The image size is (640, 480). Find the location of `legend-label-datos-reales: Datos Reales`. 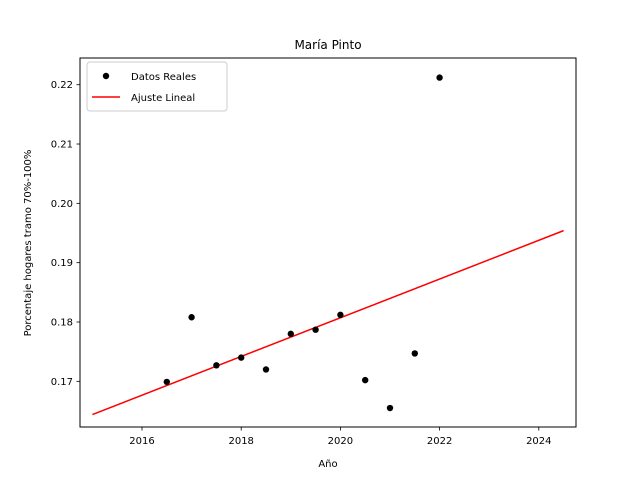

legend-label-datos-reales: Datos Reales is located at coordinates (163, 77).